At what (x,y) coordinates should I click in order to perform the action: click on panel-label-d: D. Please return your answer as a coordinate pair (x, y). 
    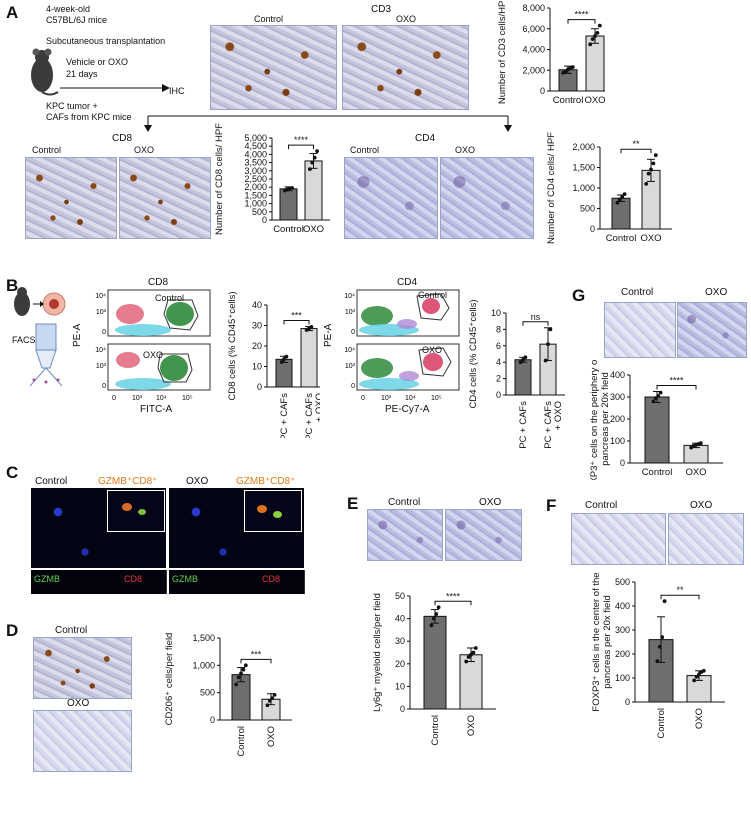
    Looking at the image, I should click on (12, 630).